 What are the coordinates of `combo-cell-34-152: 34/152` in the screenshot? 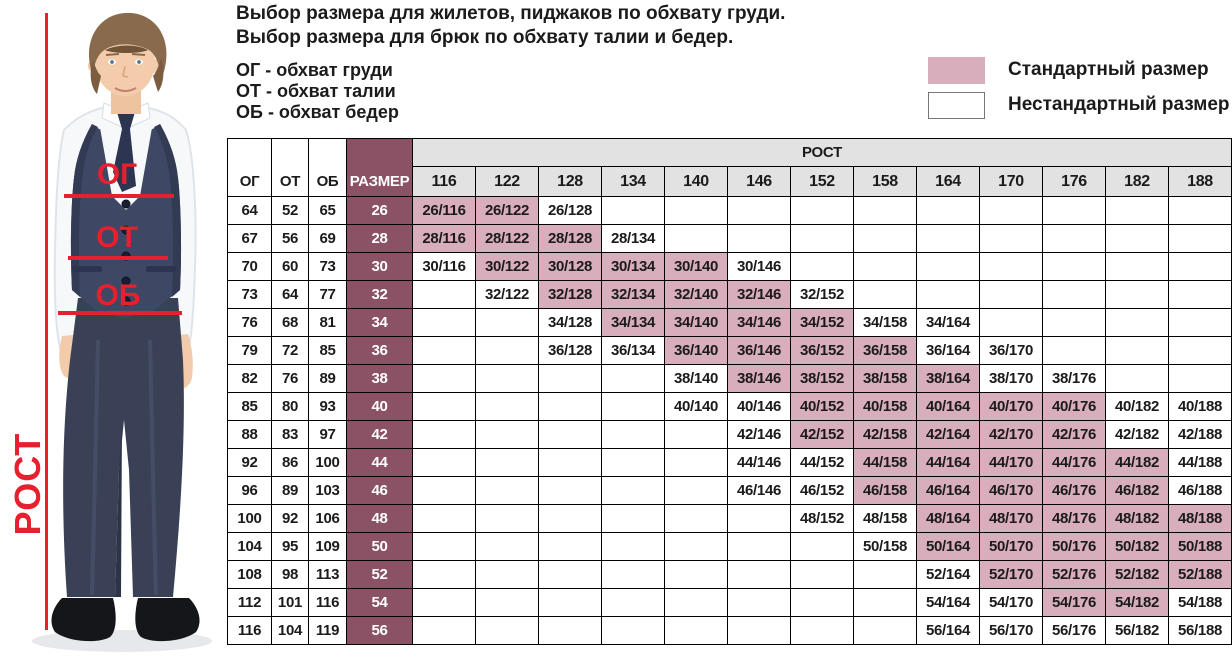 It's located at (822, 322).